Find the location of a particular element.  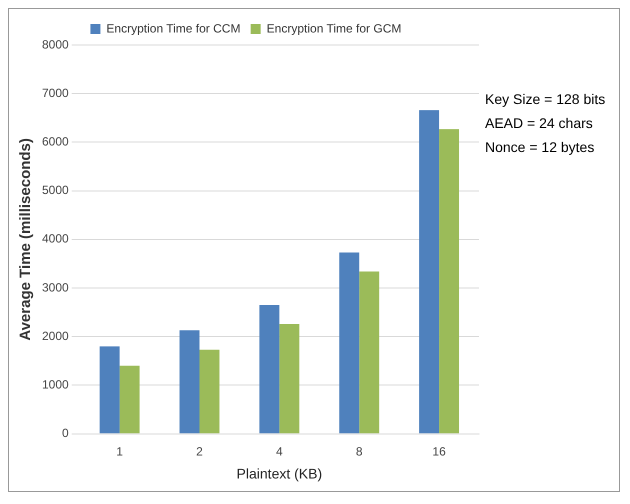

y-tick-label: 6000 is located at coordinates (56, 141).